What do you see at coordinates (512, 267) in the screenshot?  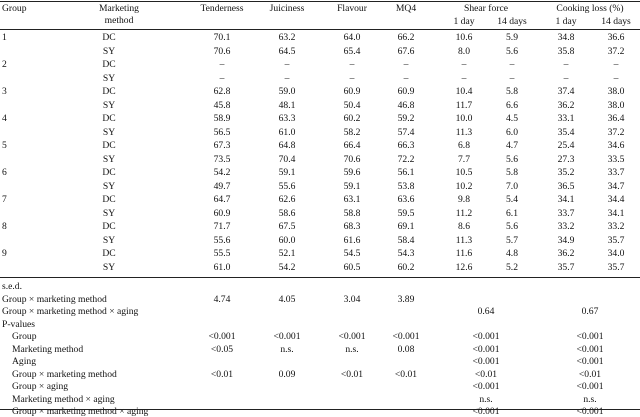 I see `table-cell: 5.2` at bounding box center [512, 267].